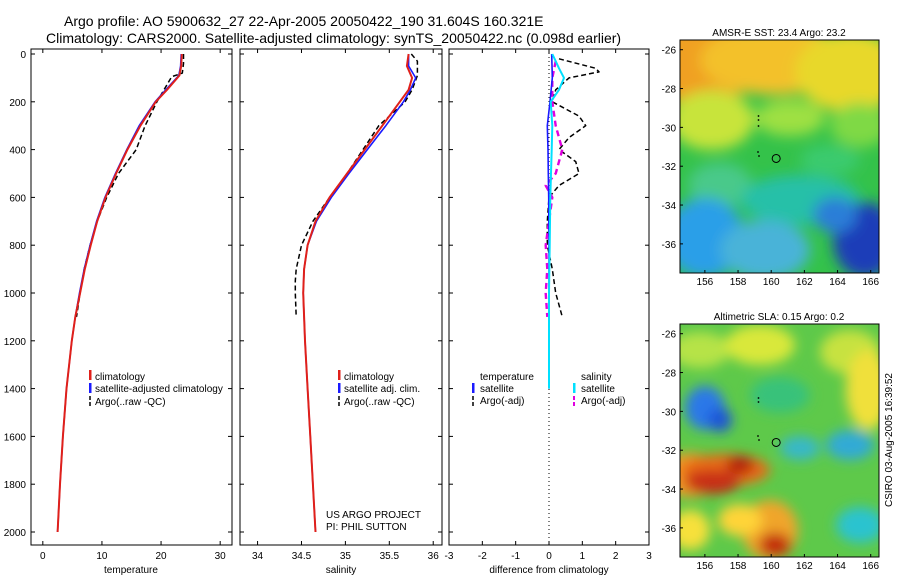 The width and height of the screenshot is (900, 580). I want to click on project-annotation-1: US ARGO PROJECT, so click(373, 515).